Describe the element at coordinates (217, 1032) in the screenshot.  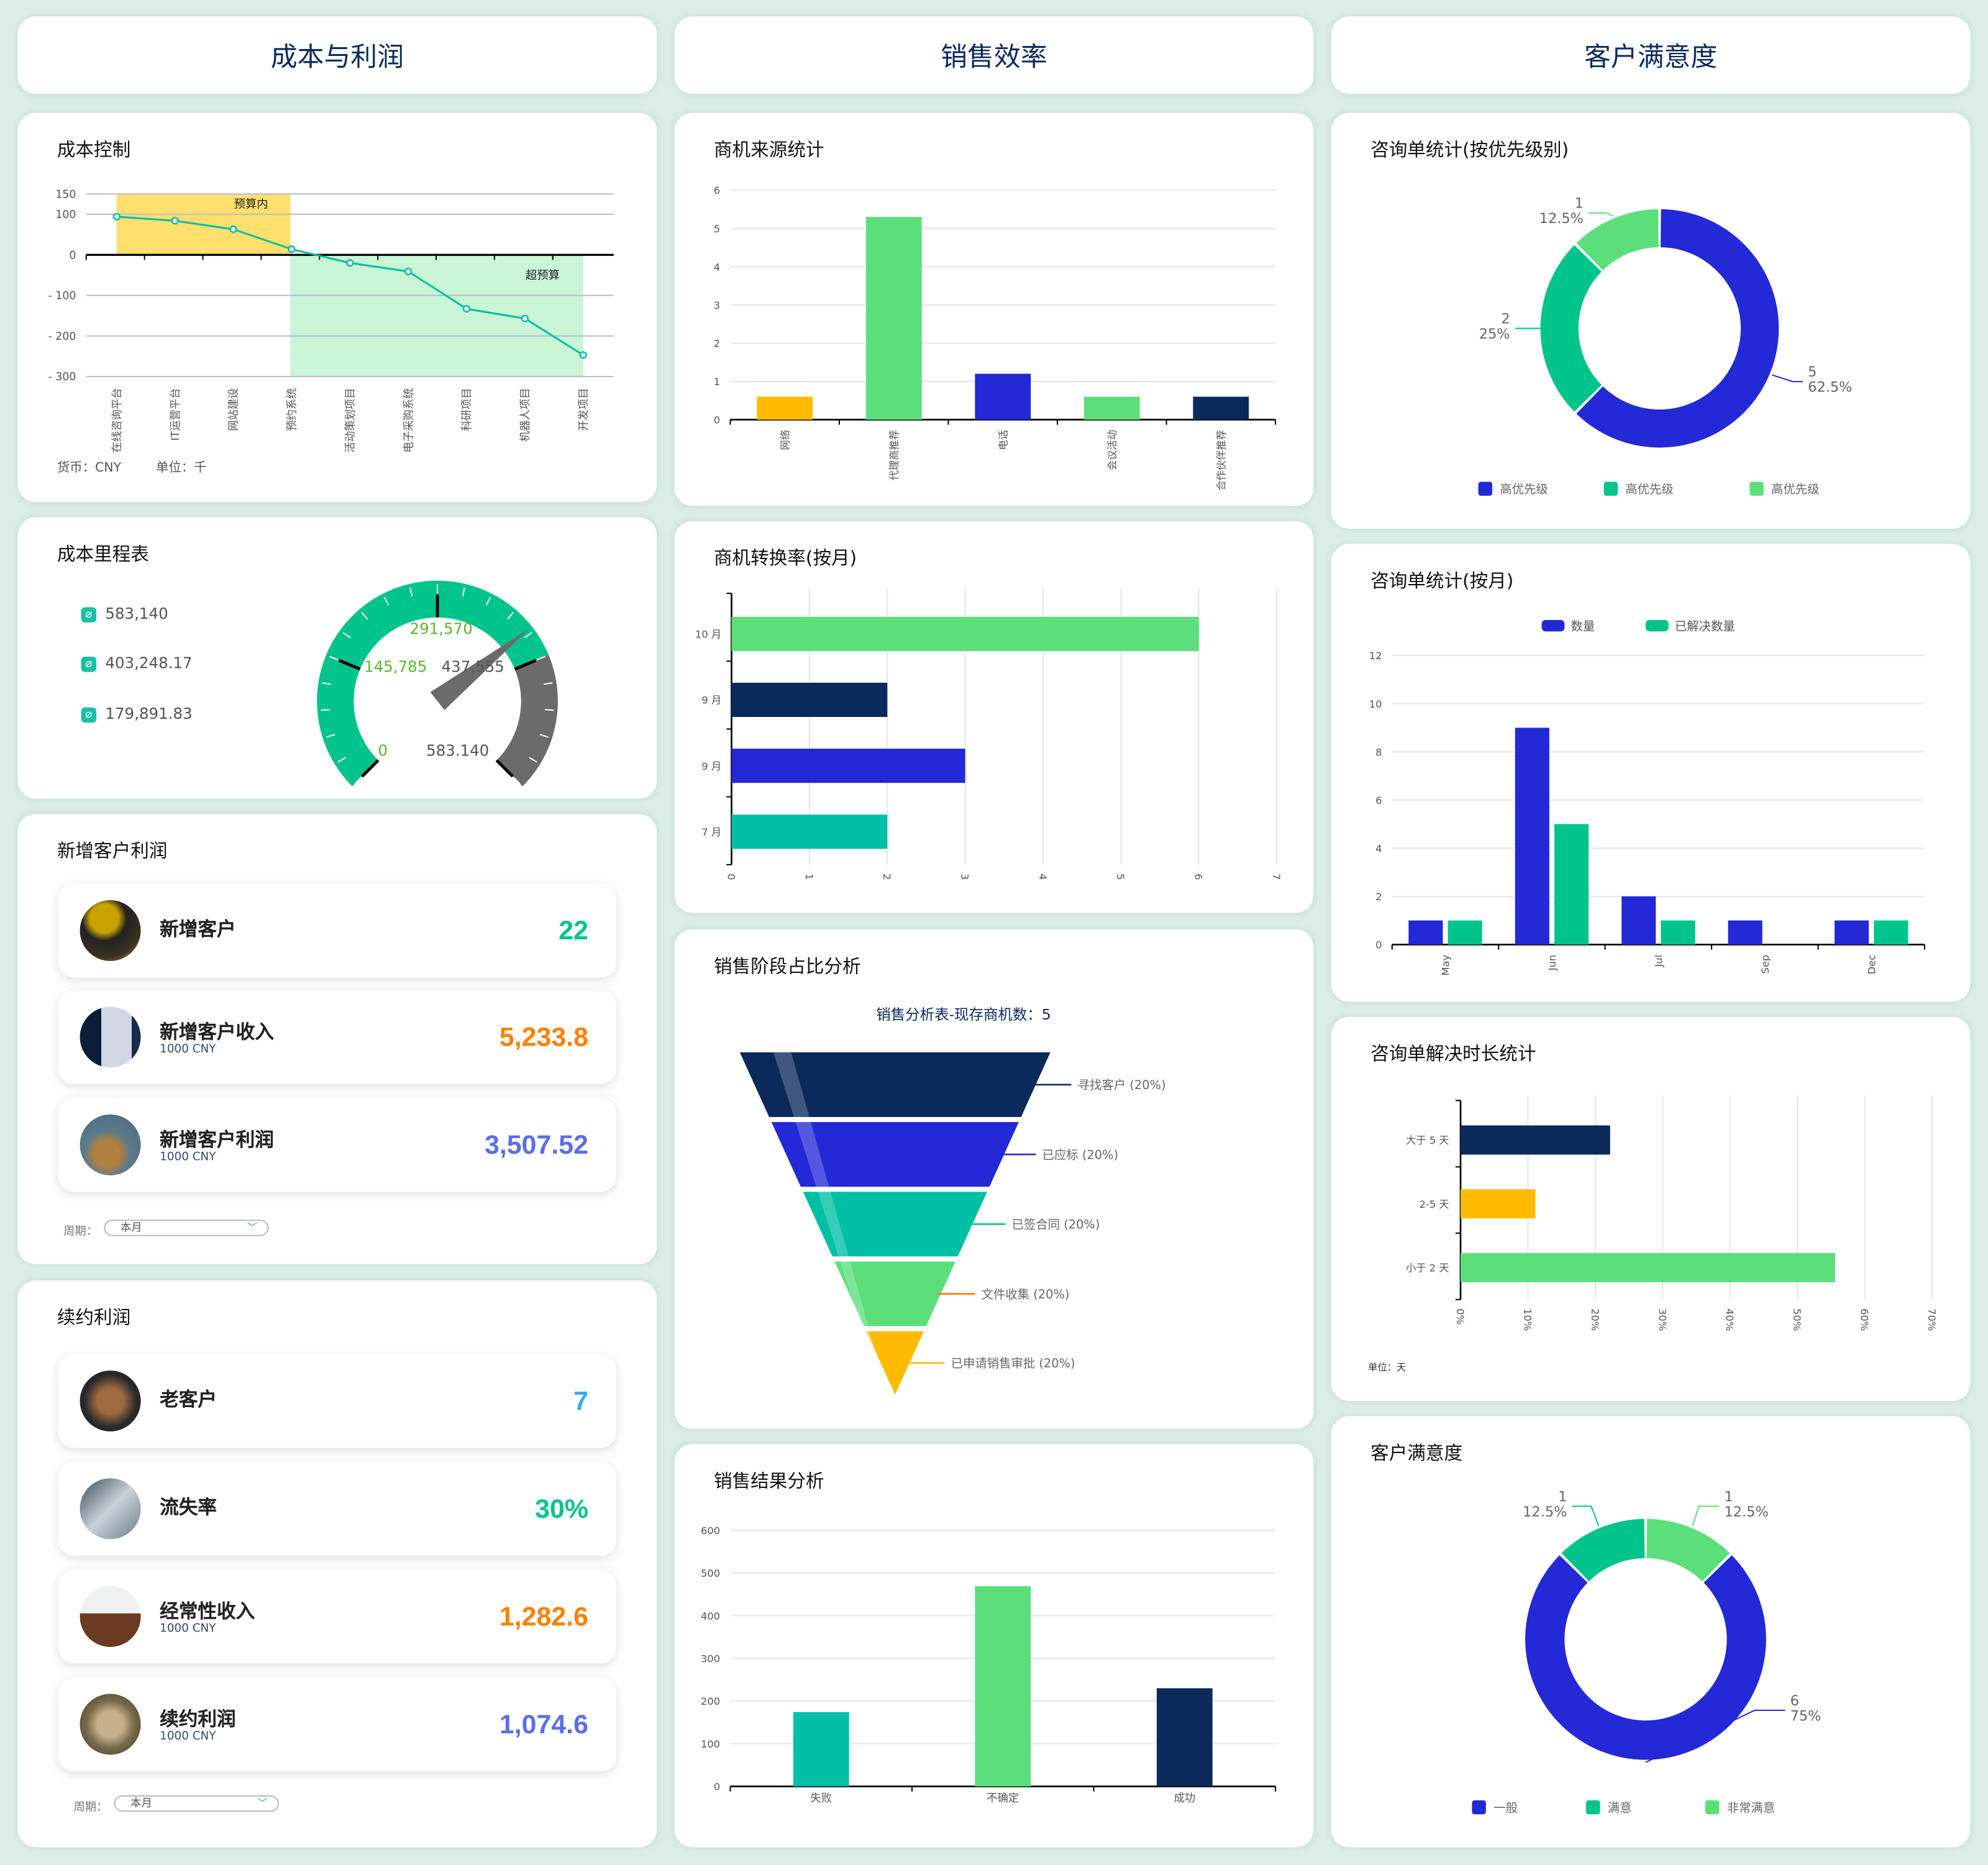
I see `kpi-label: 新增客户收入` at that location.